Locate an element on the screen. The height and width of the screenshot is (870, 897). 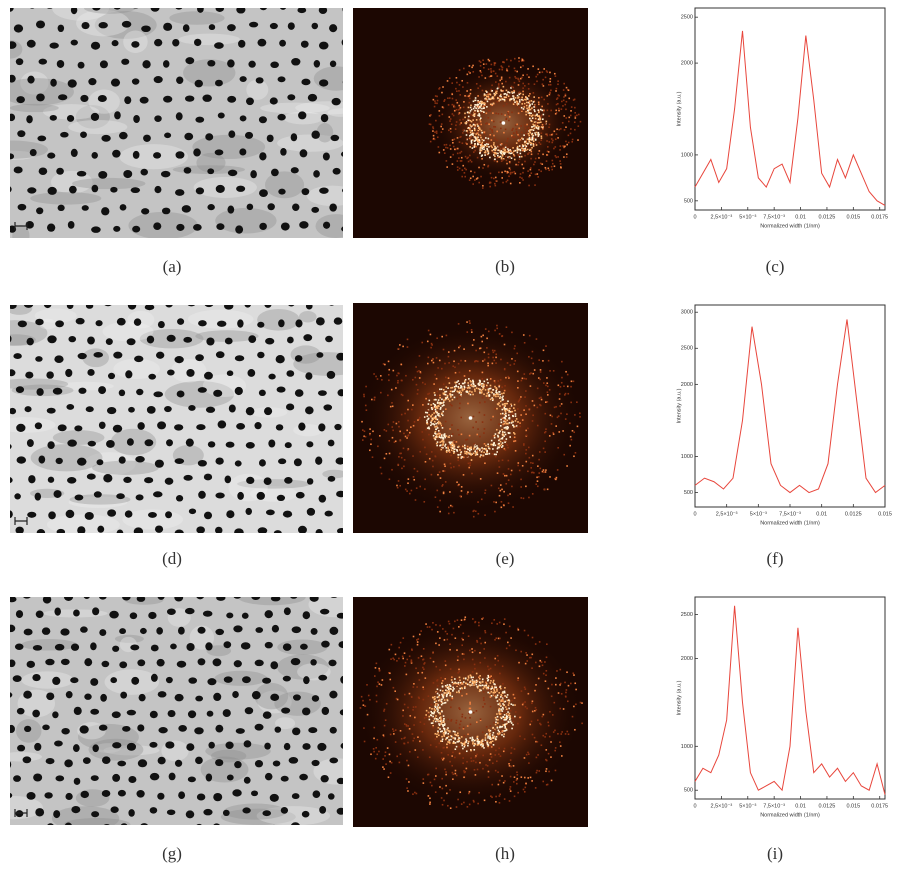
caption: (a) is located at coordinates (172, 266).